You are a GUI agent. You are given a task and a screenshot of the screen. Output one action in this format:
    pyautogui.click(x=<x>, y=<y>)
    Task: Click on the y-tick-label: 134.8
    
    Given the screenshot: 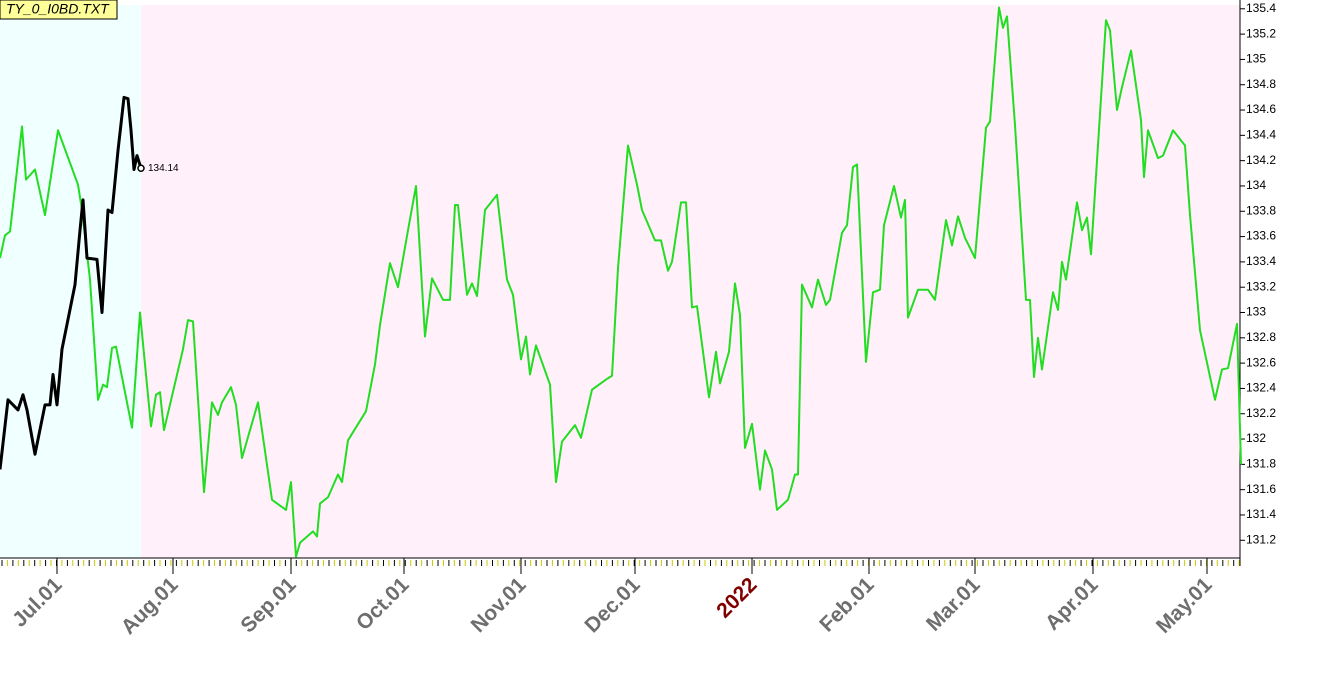 What is the action you would take?
    pyautogui.click(x=1261, y=84)
    